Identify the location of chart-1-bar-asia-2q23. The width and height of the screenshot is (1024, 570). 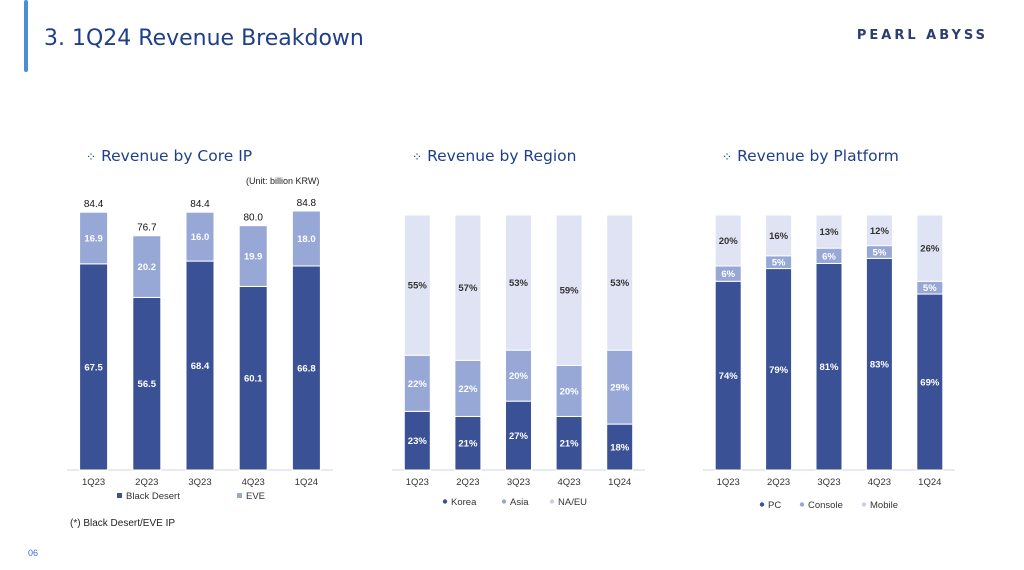
(468, 388).